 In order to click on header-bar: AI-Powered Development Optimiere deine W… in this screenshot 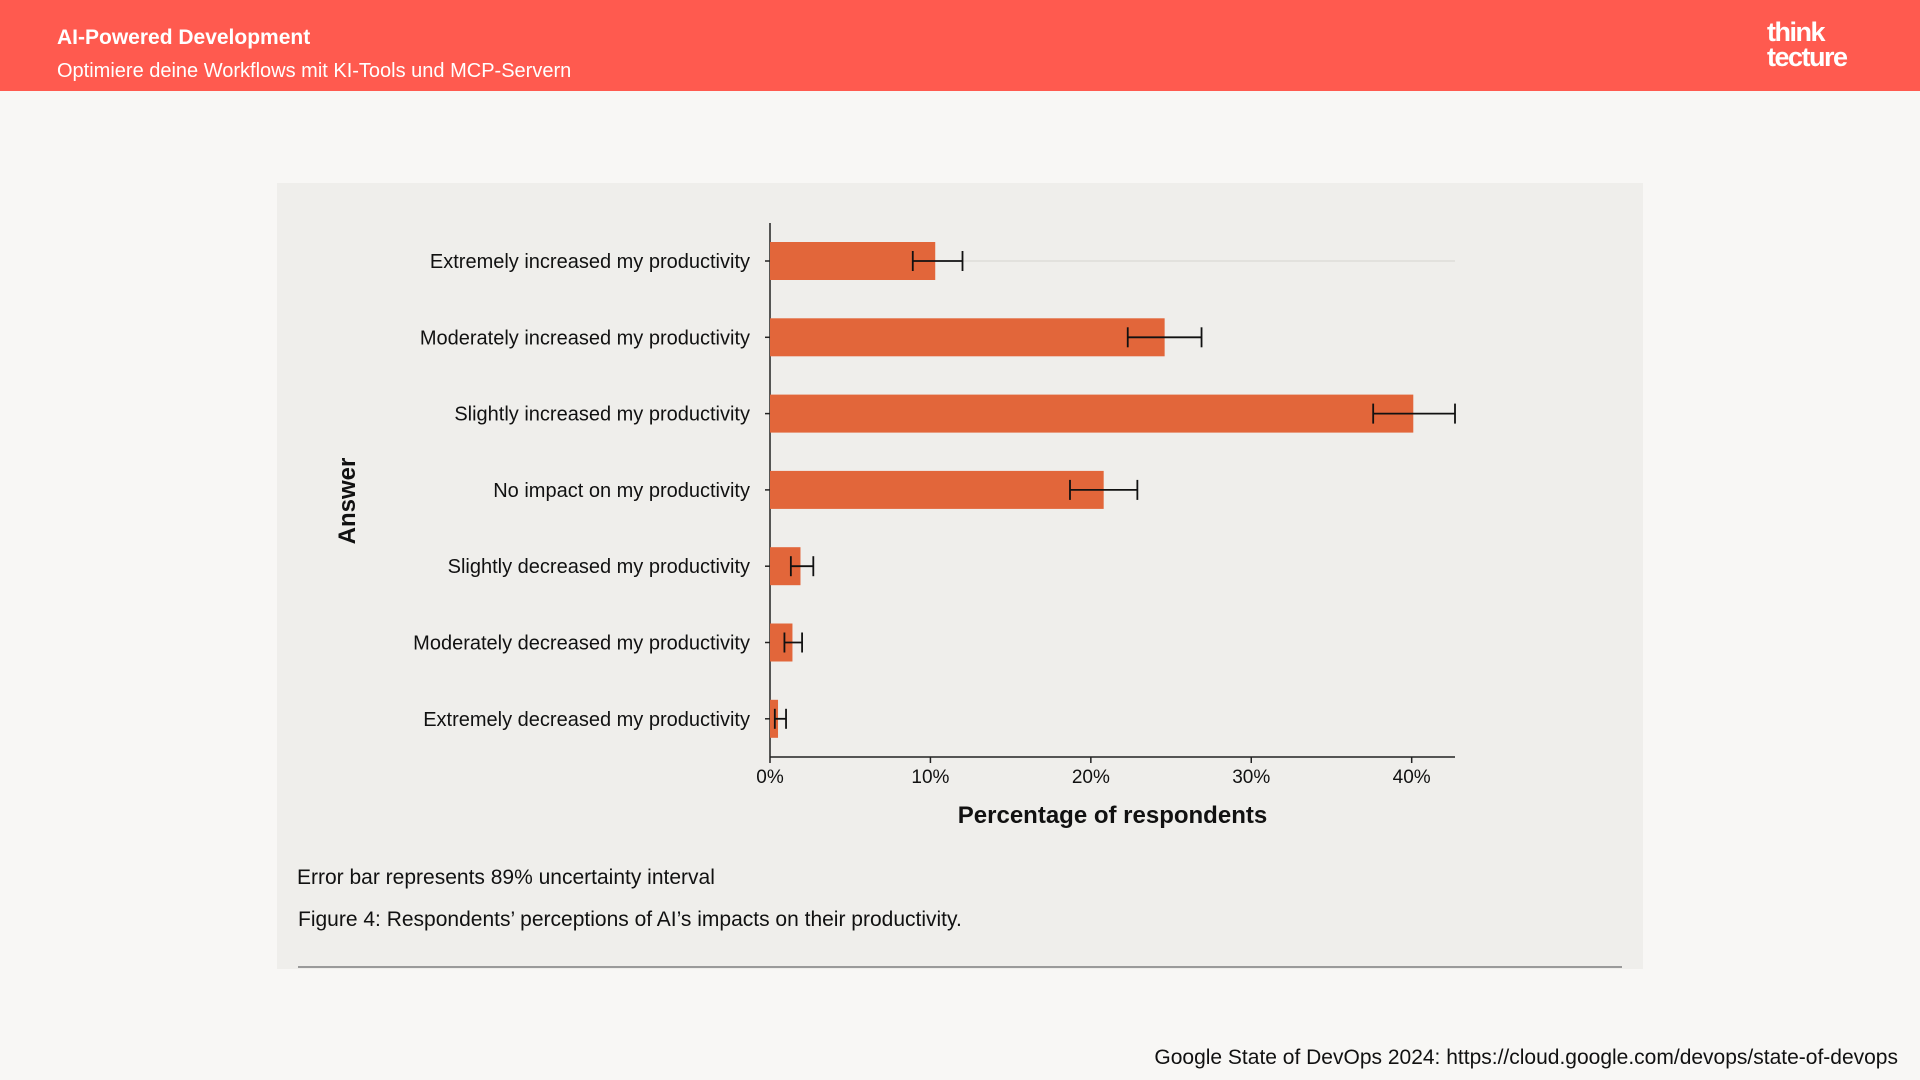, I will do `click(960, 45)`.